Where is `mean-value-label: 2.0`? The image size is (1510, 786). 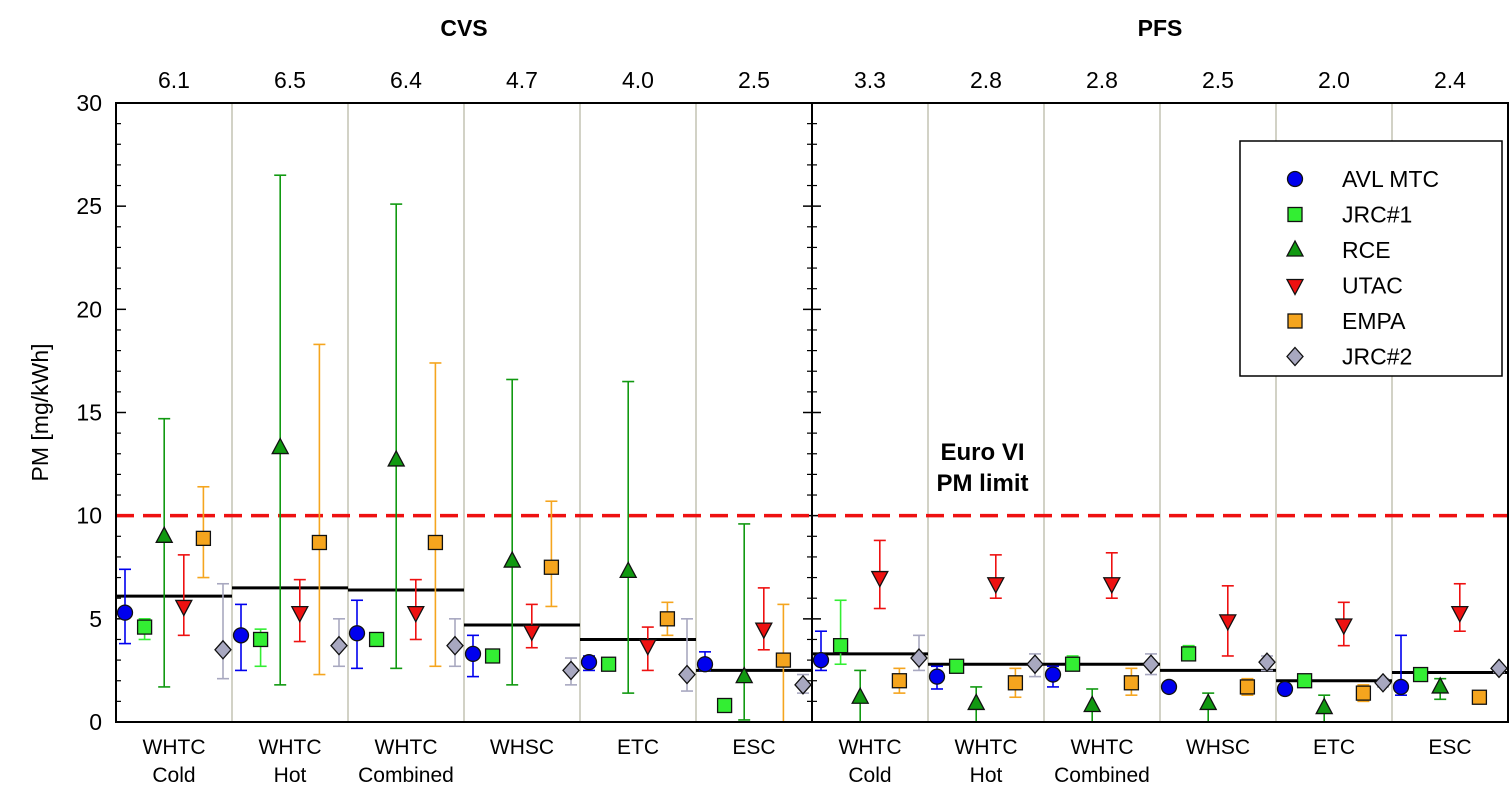
mean-value-label: 2.0 is located at coordinates (1334, 80).